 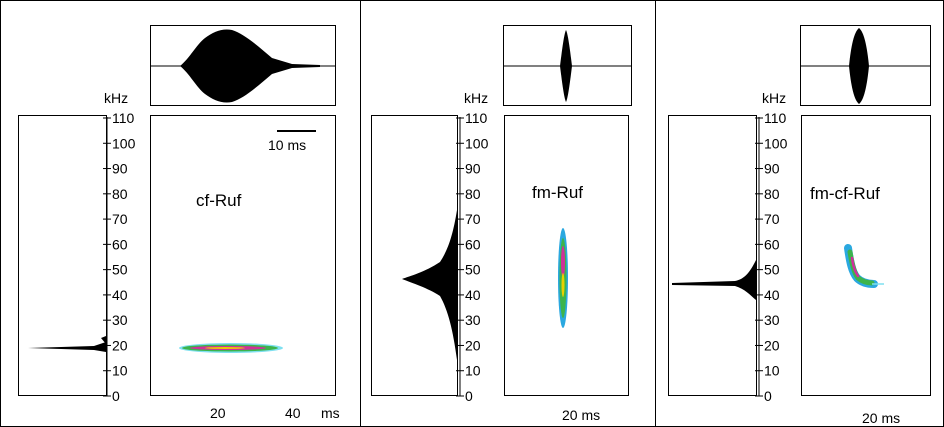 I want to click on panel-title: fm-Ruf, so click(x=557, y=192).